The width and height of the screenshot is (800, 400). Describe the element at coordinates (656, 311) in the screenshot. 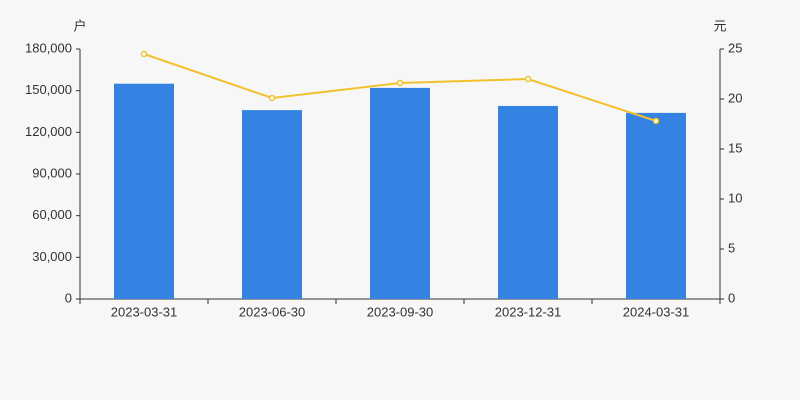

I see `x-tick-label: 2024-03-31` at that location.